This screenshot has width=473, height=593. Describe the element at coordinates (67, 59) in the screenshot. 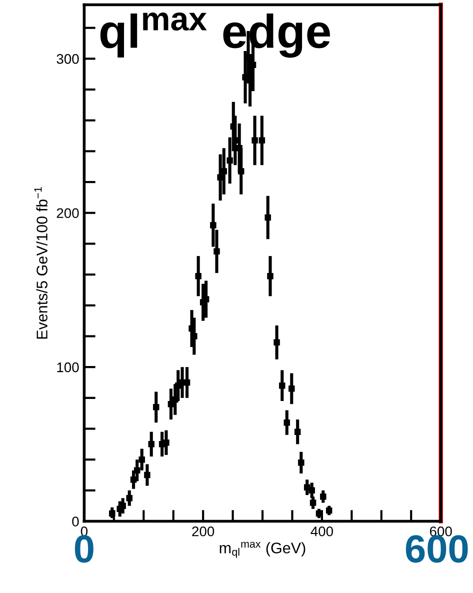

I see `y-tick-label: 300` at that location.